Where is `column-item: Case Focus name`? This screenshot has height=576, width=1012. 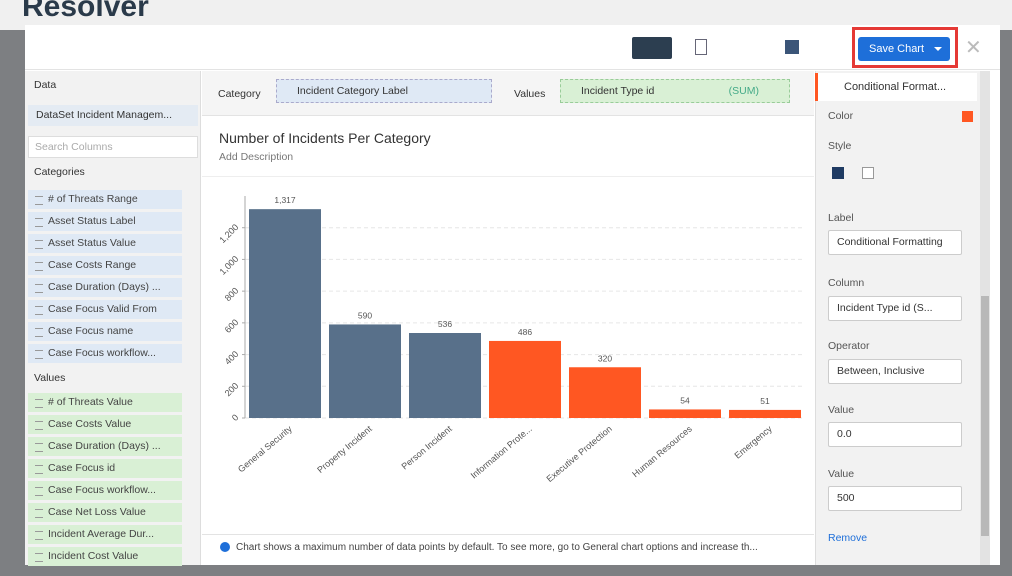
column-item: Case Focus name is located at coordinates (105, 331).